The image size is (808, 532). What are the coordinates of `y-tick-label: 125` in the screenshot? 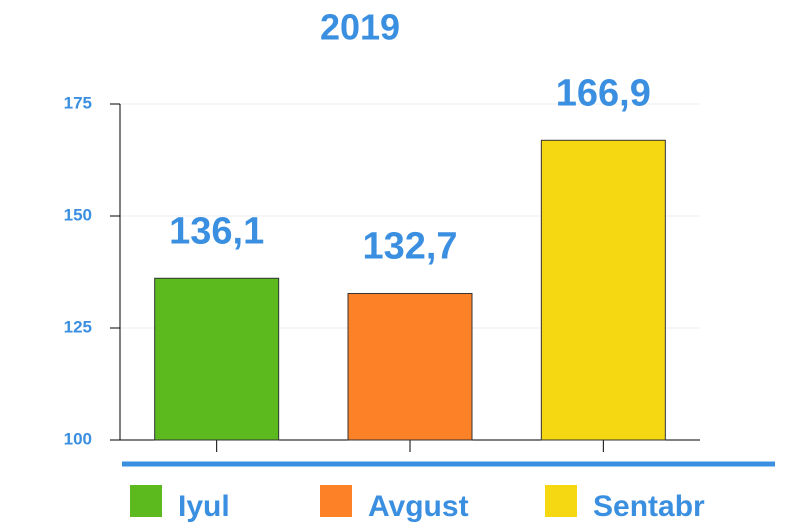 It's located at (78, 326).